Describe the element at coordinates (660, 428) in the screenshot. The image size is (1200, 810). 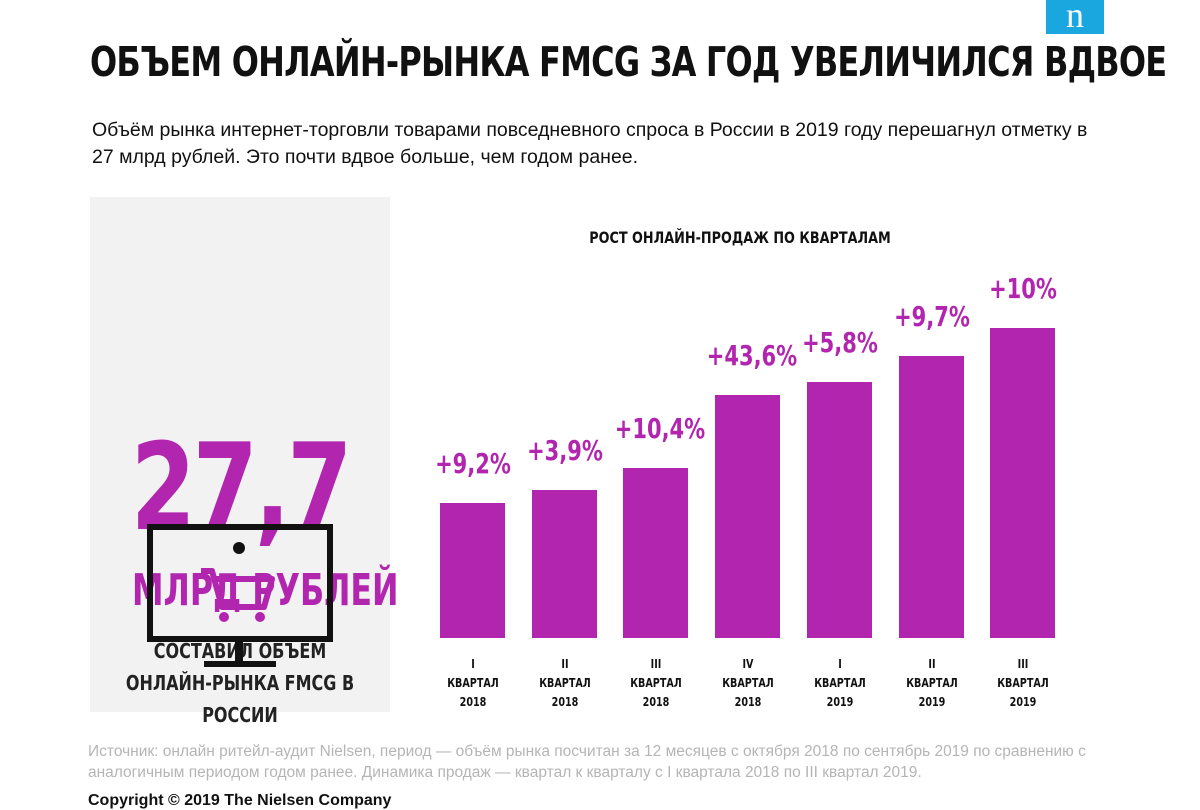
I see `data-label: +10,4%` at that location.